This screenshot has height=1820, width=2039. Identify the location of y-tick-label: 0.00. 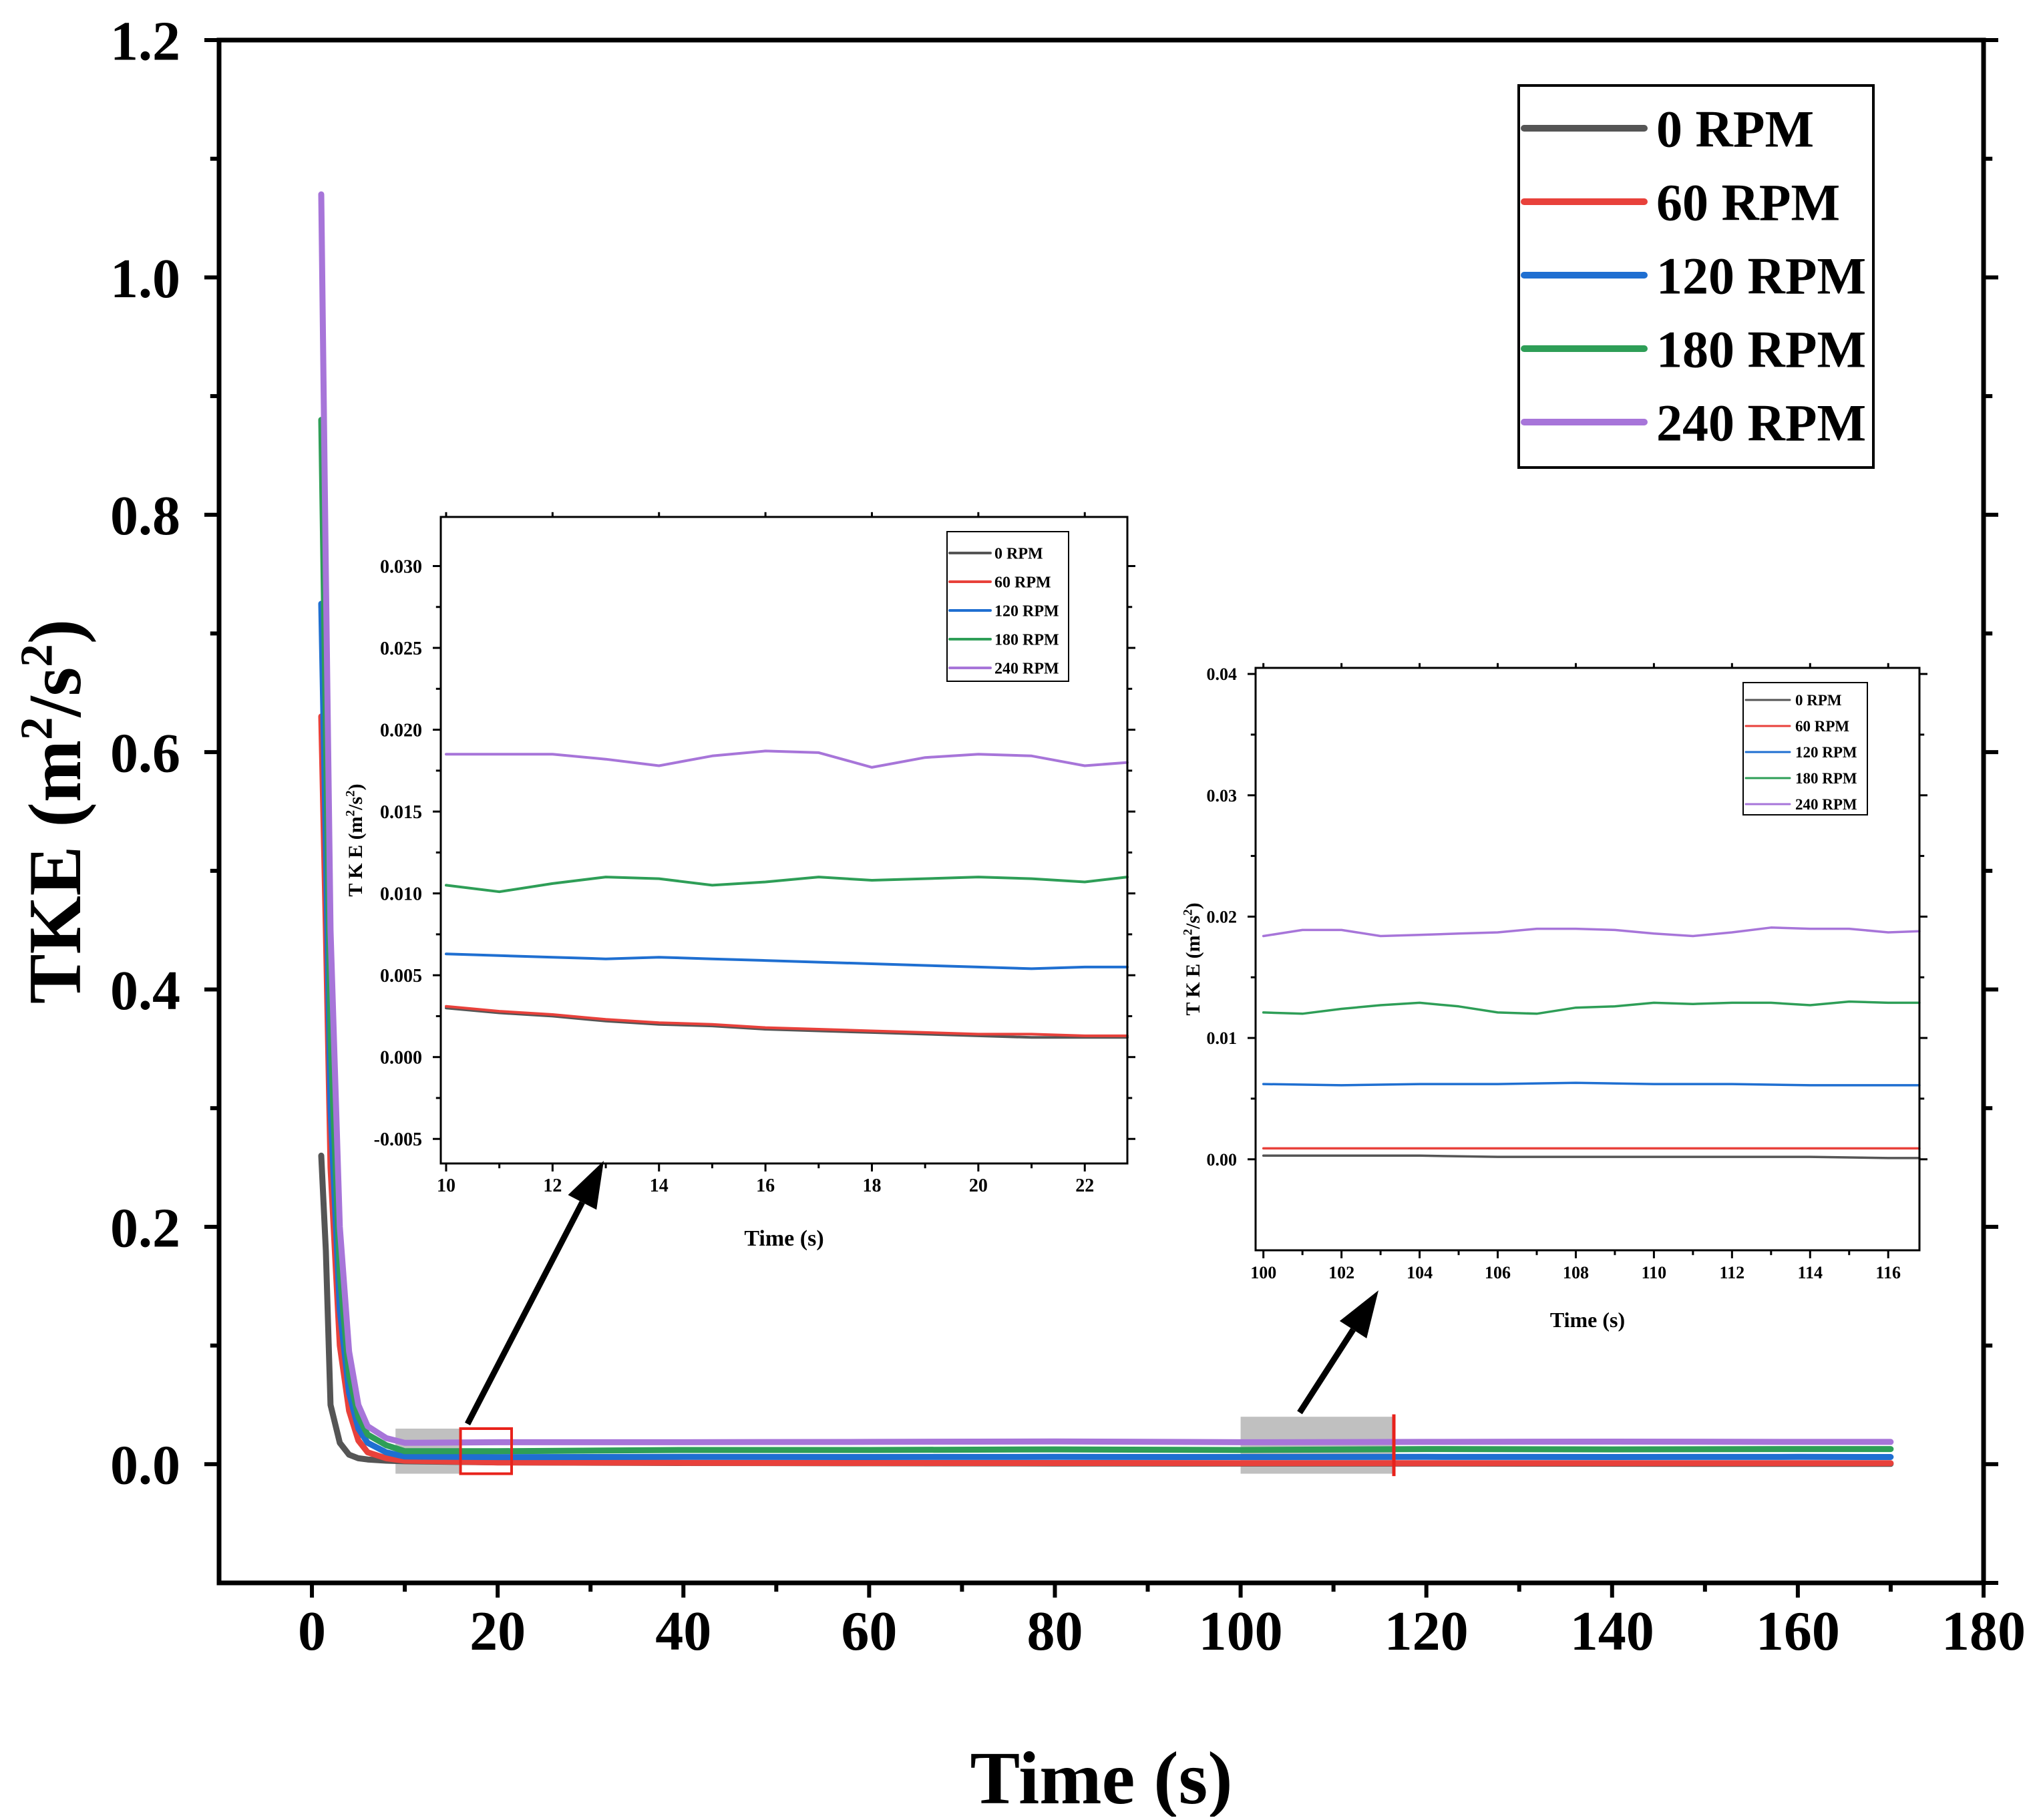
(1222, 1159).